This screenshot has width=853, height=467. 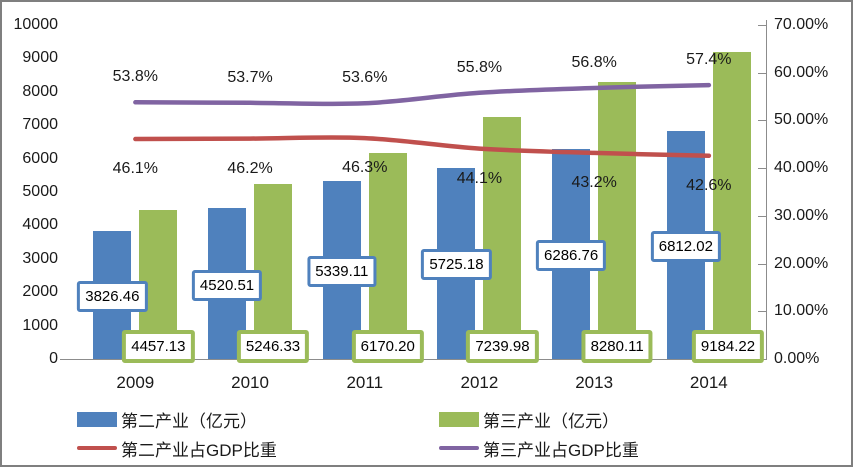 I want to click on right-y-axis-line, so click(x=766, y=189).